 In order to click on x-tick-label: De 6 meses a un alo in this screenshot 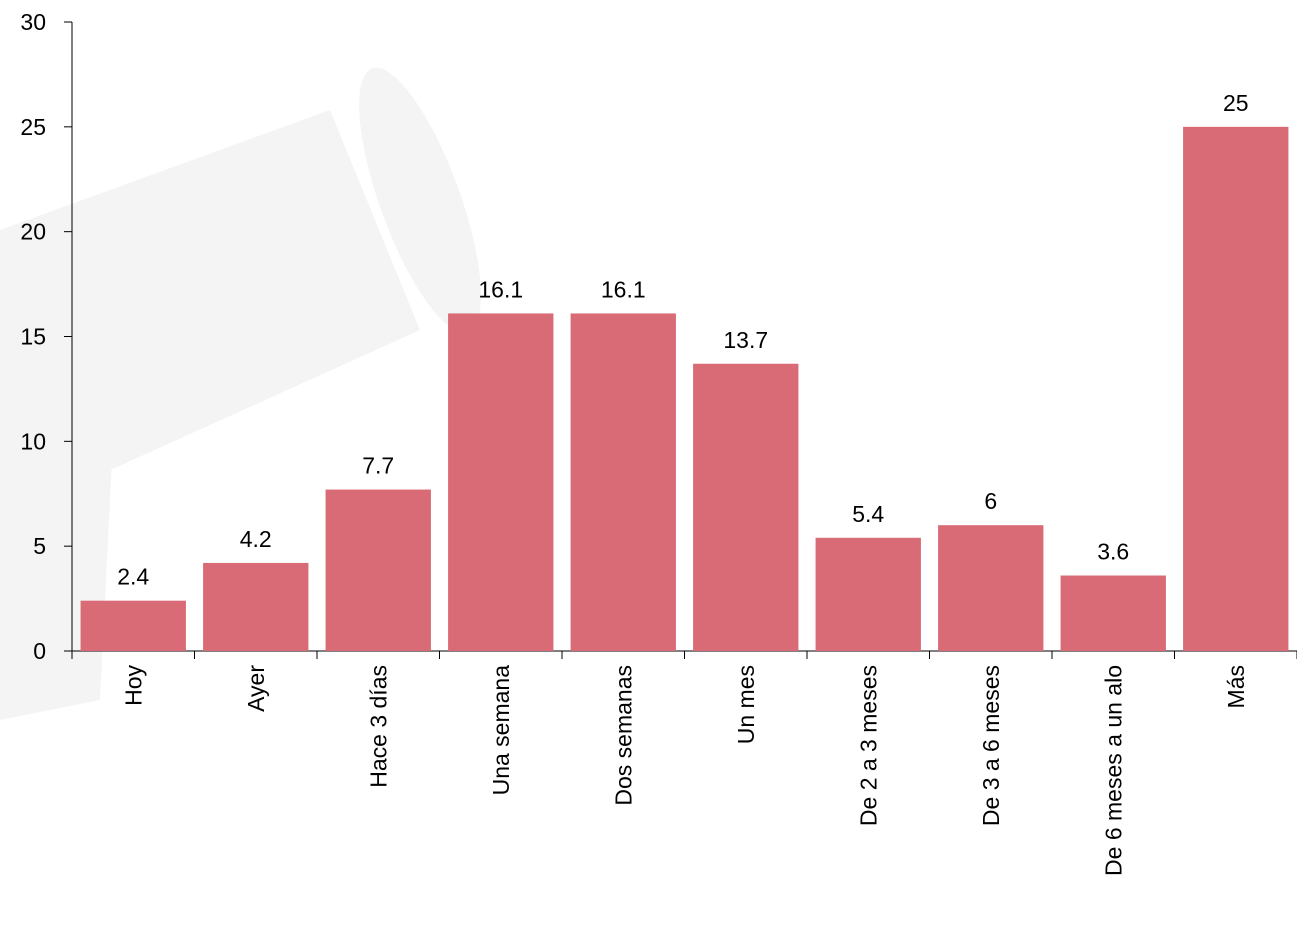, I will do `click(1113, 770)`.